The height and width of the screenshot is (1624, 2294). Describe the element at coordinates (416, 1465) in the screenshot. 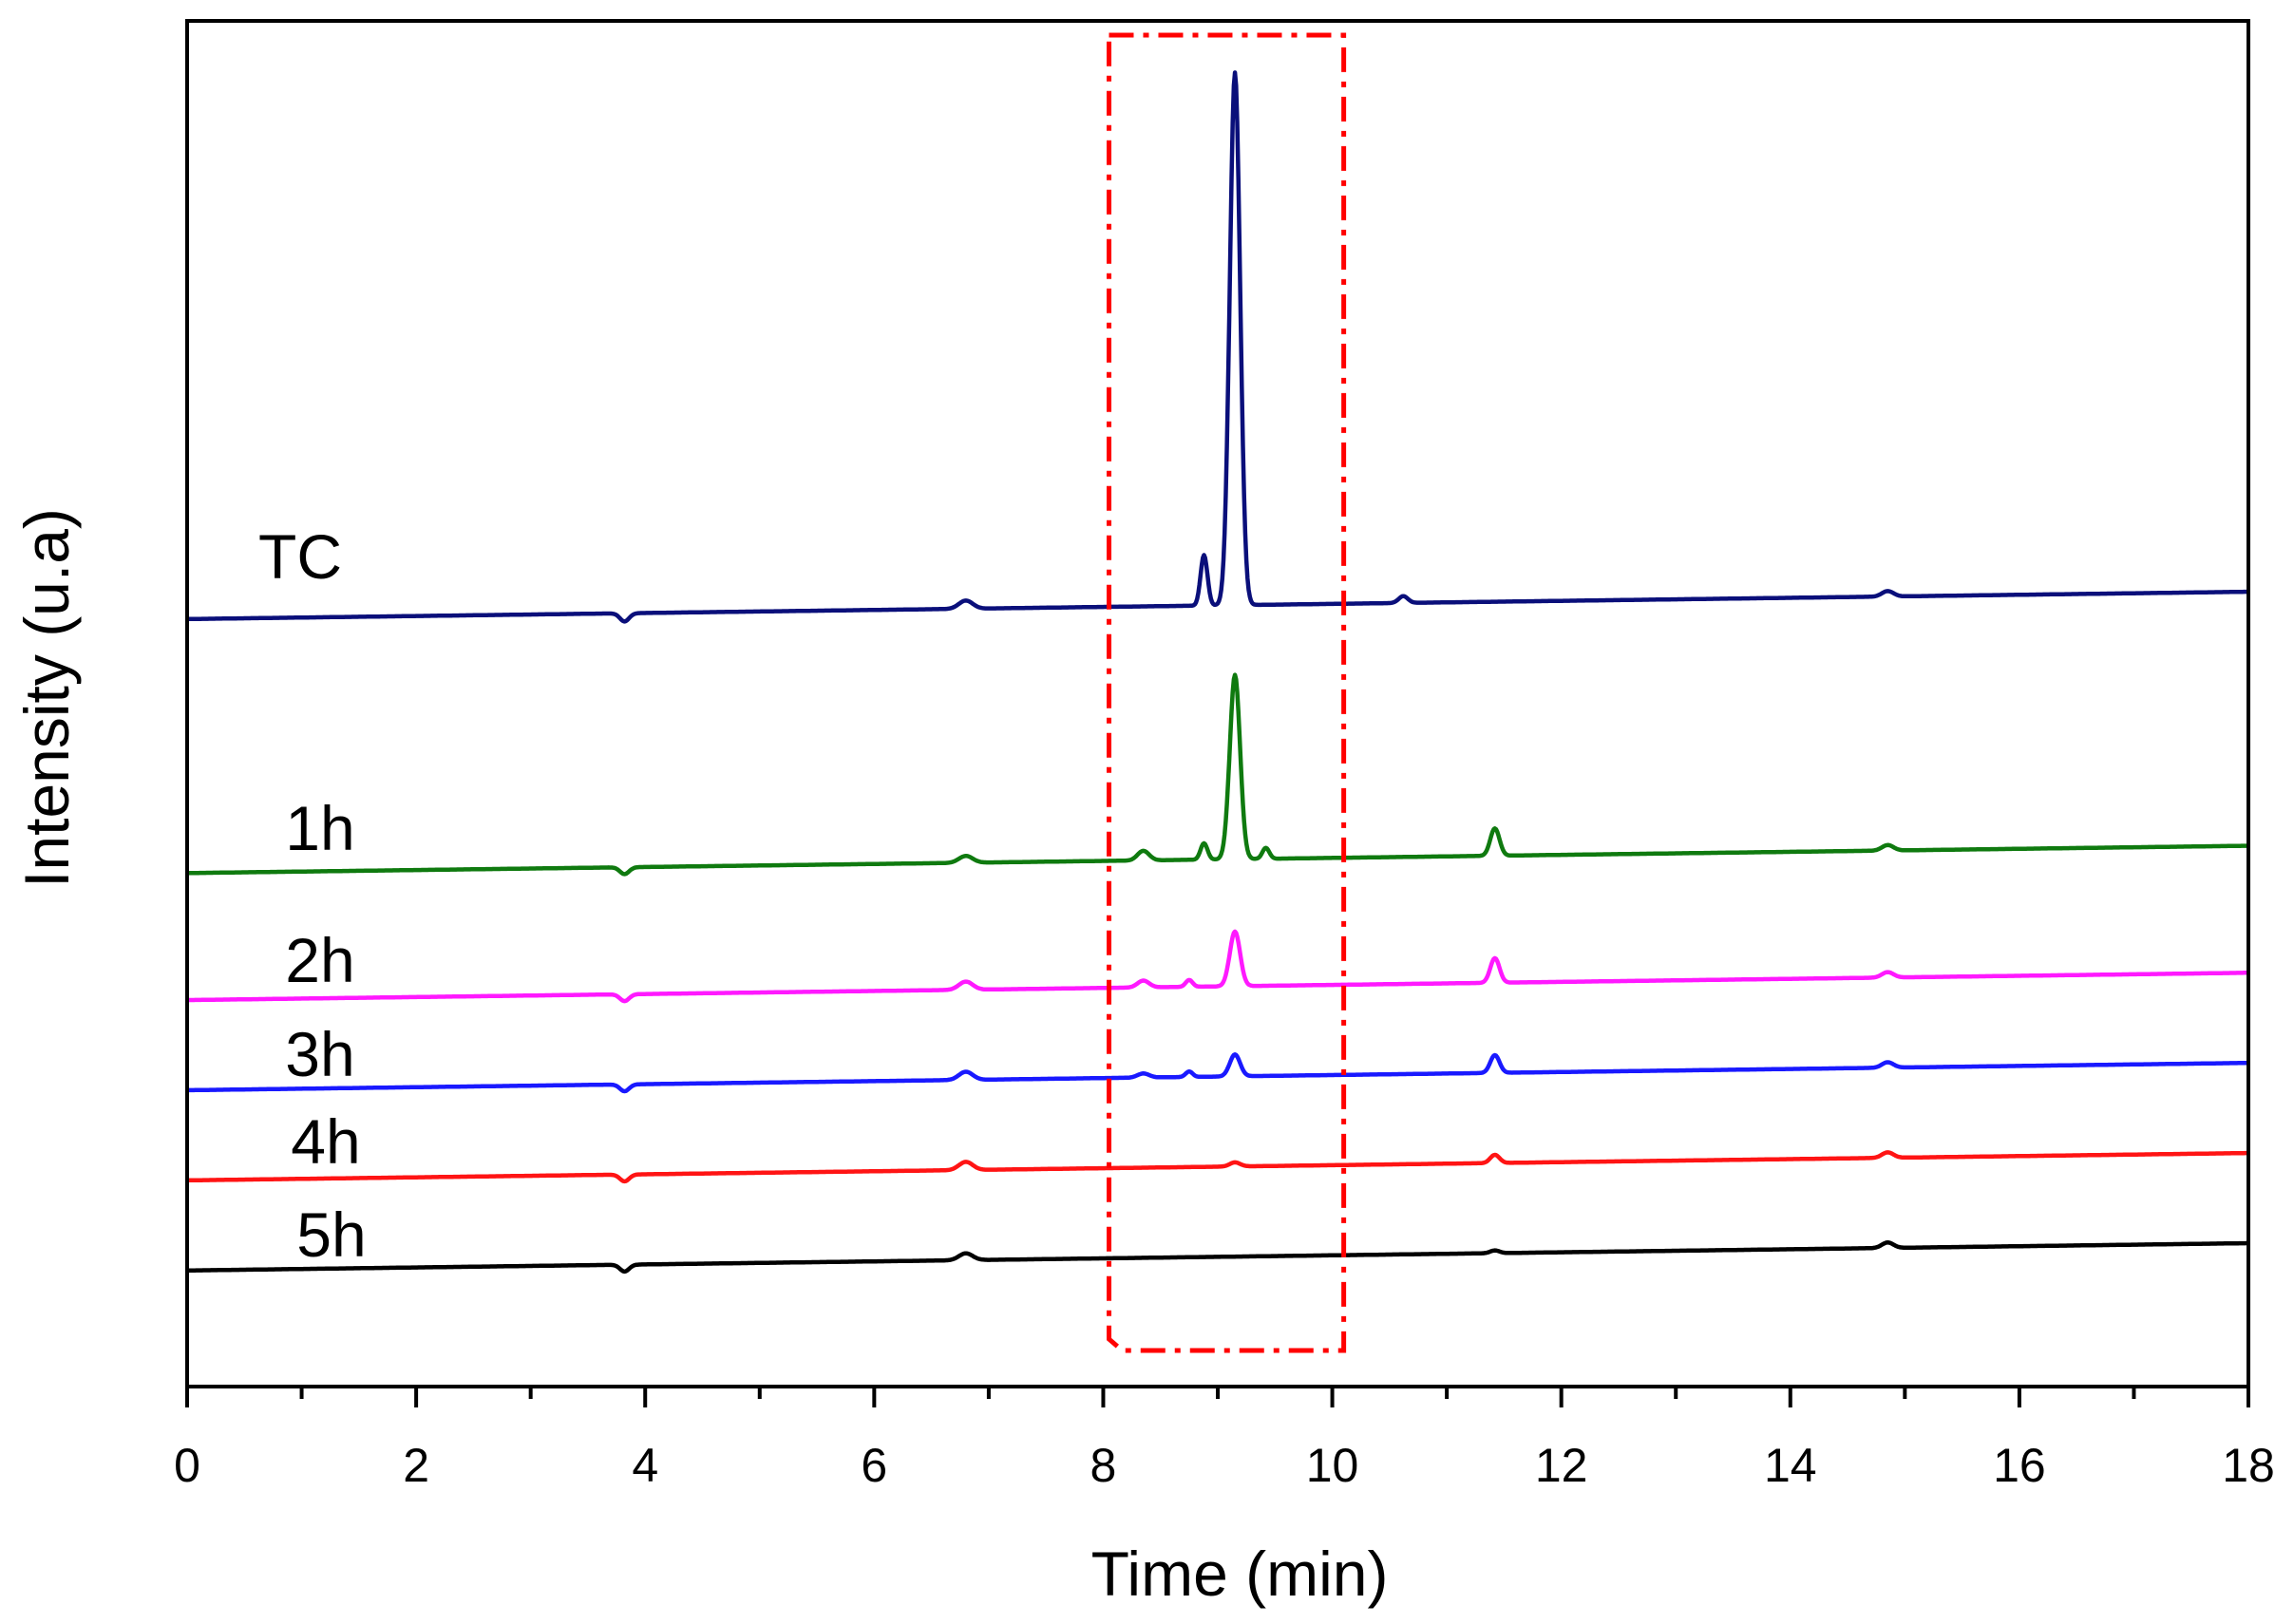

I see `x-tick-label: 2` at that location.